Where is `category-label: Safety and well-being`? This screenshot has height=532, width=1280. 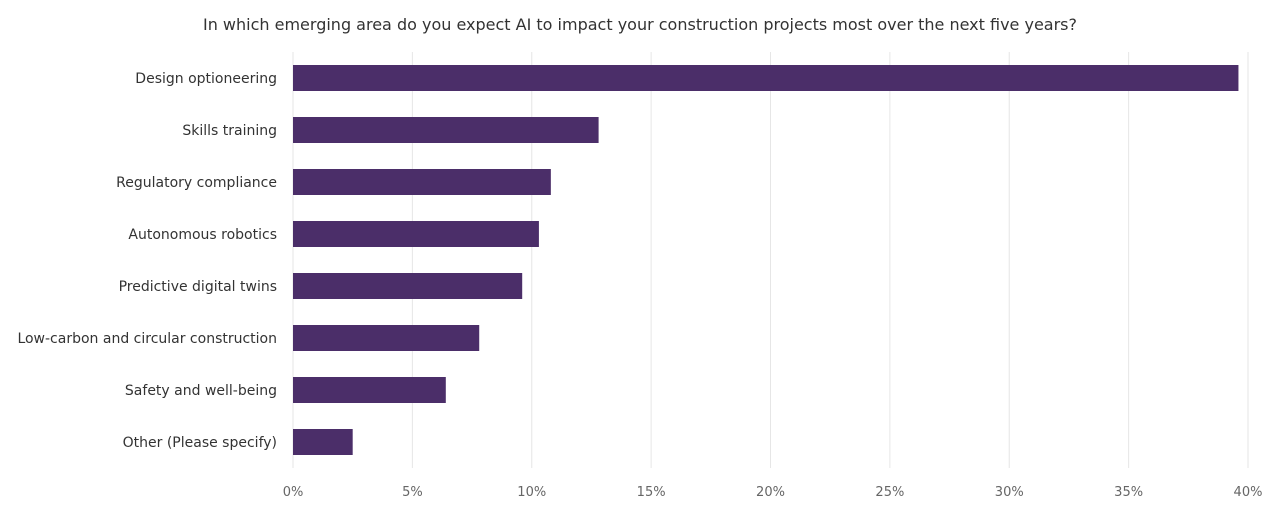 category-label: Safety and well-being is located at coordinates (201, 391).